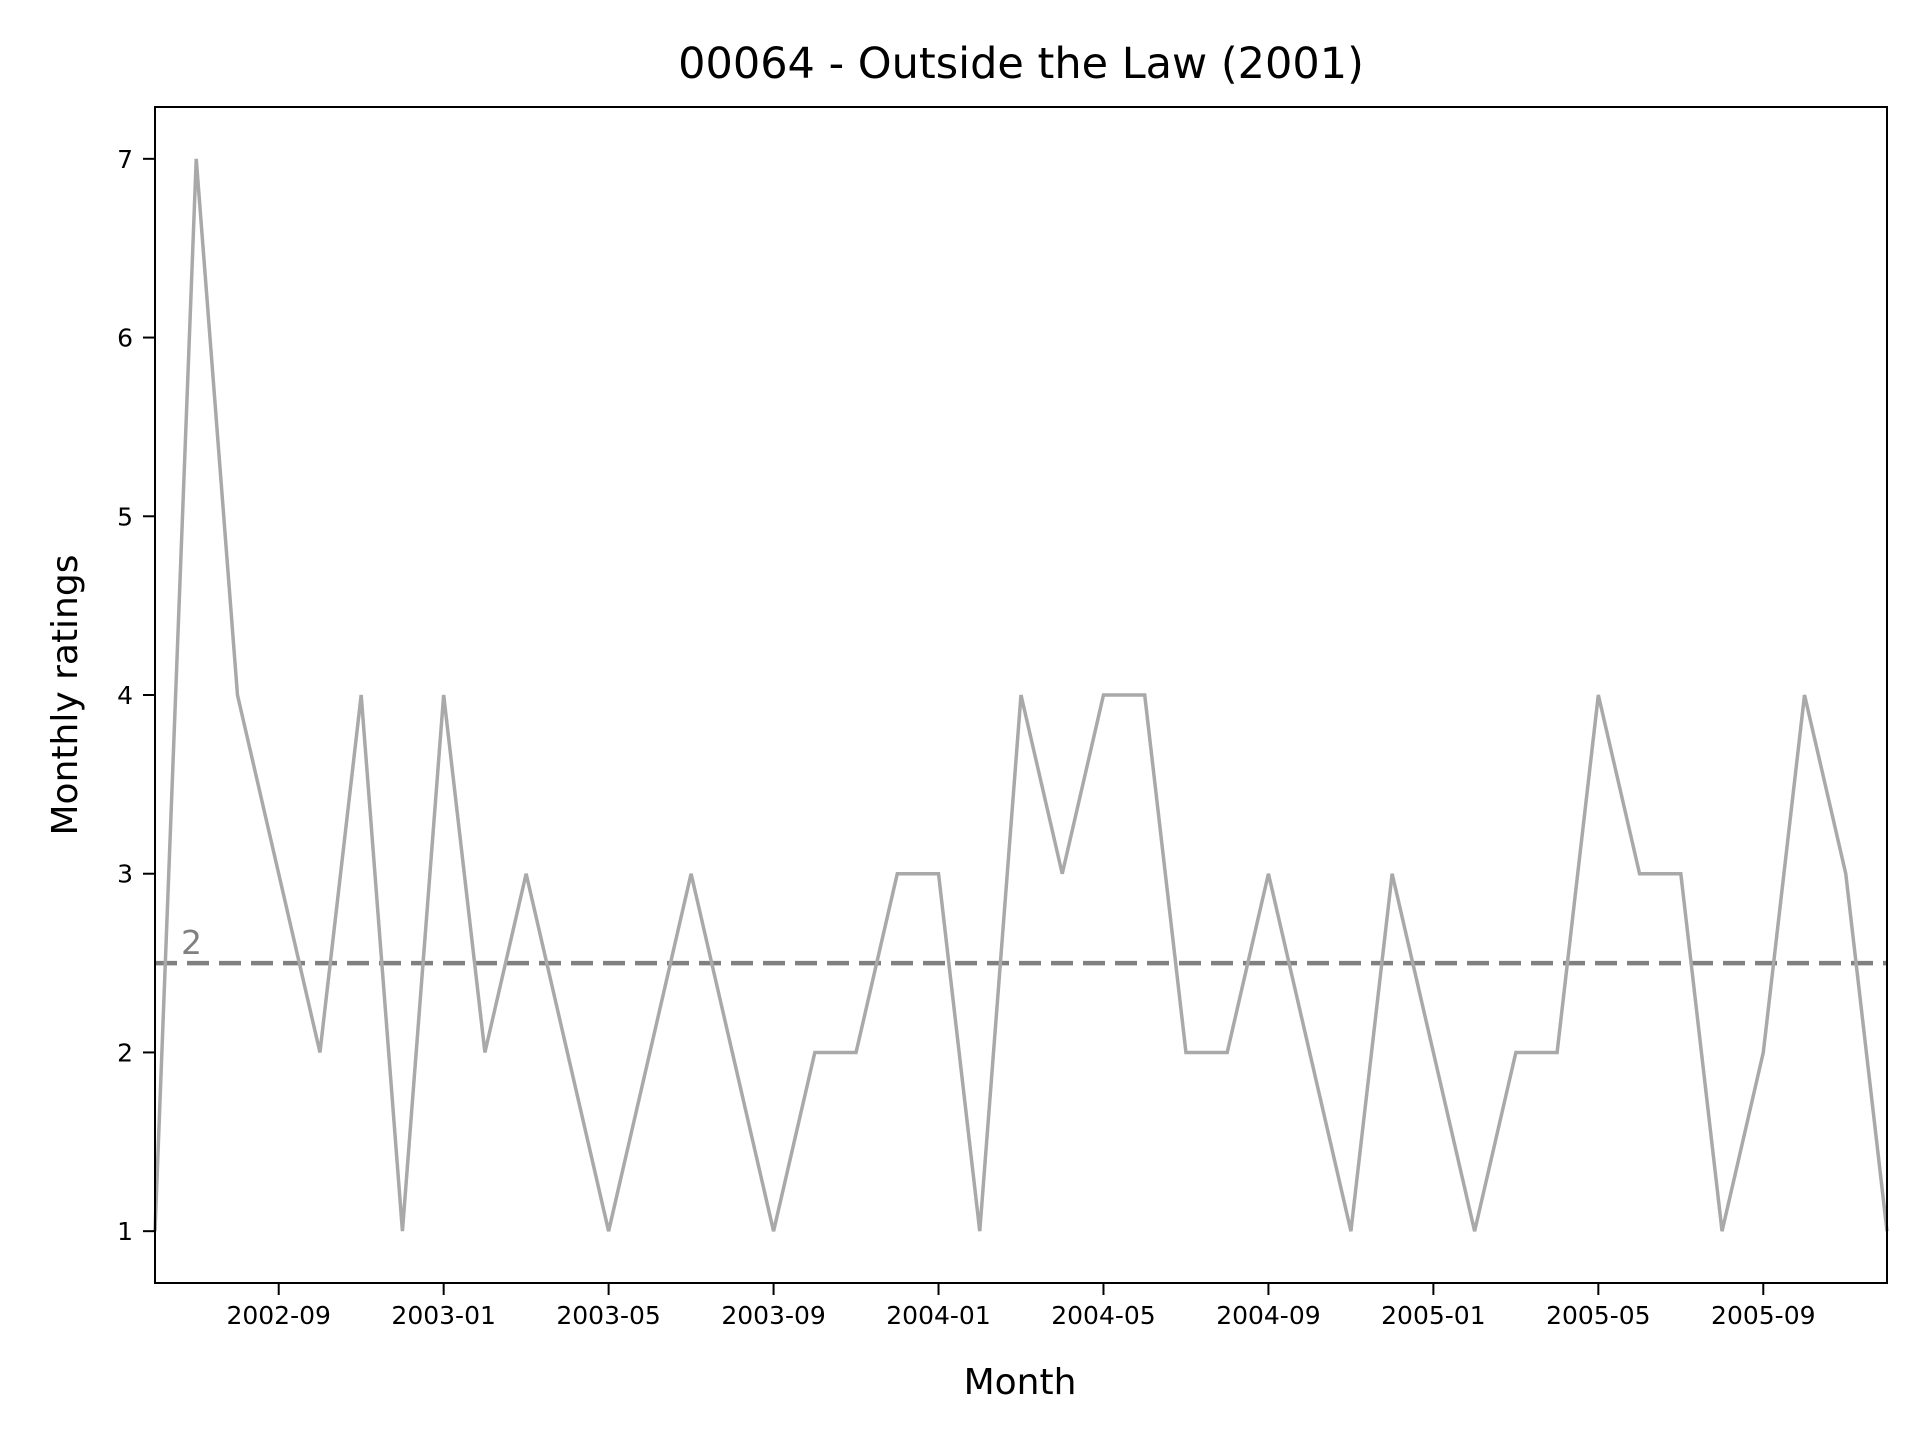  What do you see at coordinates (1763, 1315) in the screenshot?
I see `x-tick-label: 2005-09` at bounding box center [1763, 1315].